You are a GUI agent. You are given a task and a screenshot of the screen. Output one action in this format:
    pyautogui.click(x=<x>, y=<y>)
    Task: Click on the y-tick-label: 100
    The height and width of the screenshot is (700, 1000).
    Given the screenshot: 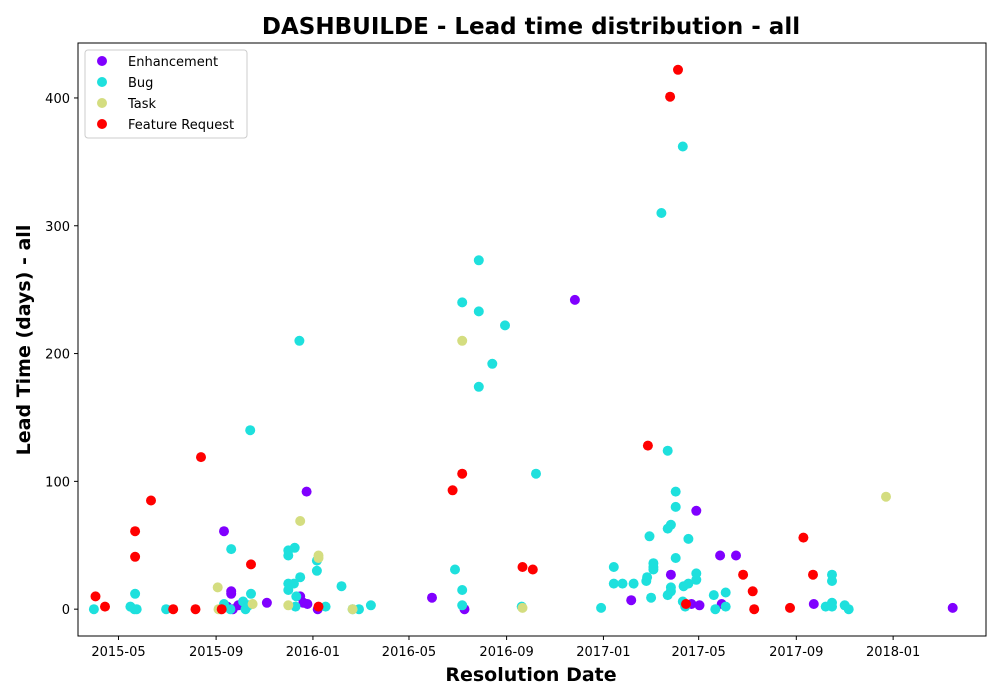 What is the action you would take?
    pyautogui.click(x=57, y=482)
    